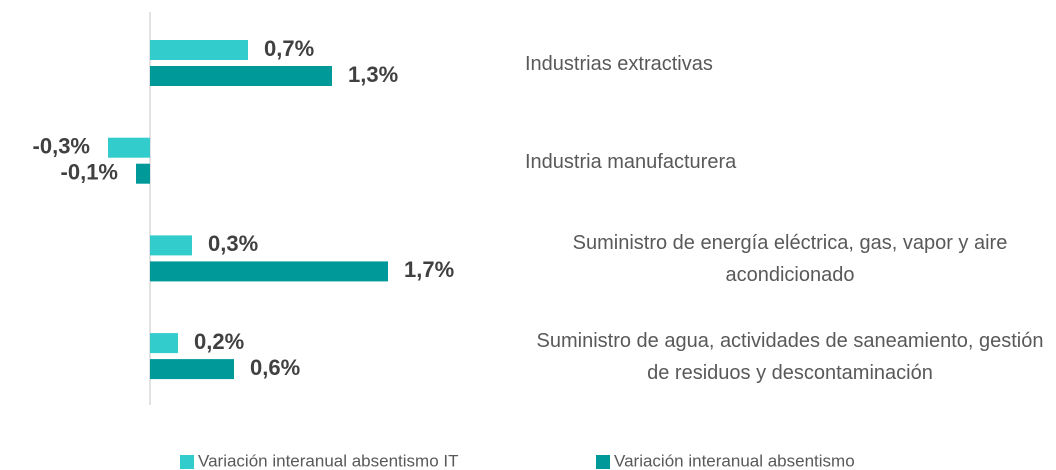 The image size is (1056, 470). I want to click on data-label: 1,3%, so click(373, 74).